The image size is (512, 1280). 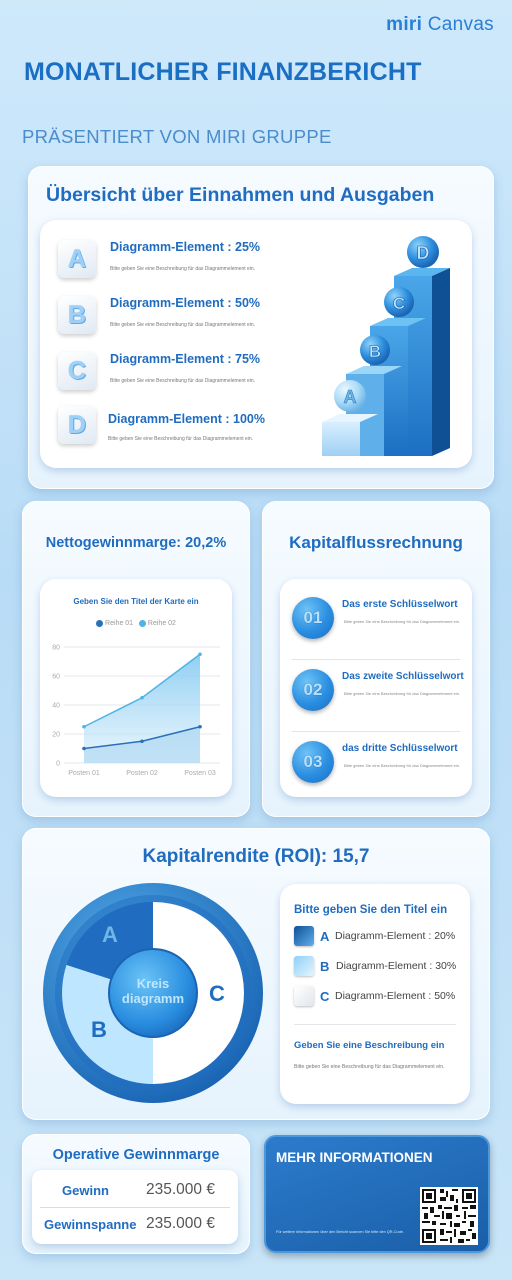 I want to click on roi-legend-label: Diagramm-Element : 20%, so click(x=395, y=936).